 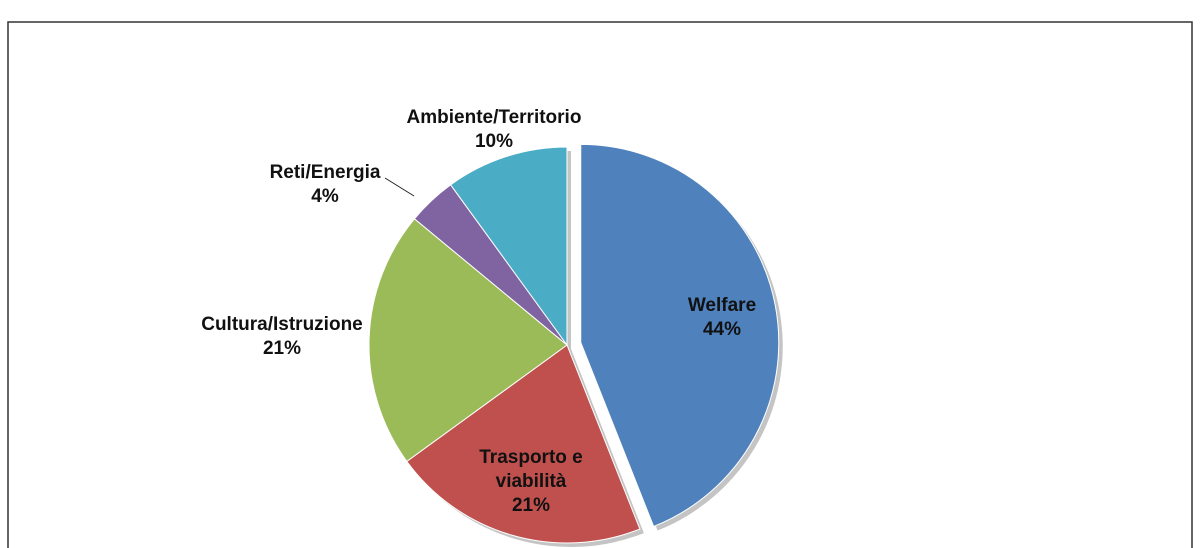 I want to click on slice-label: Reti/Energia 4%, so click(x=325, y=185).